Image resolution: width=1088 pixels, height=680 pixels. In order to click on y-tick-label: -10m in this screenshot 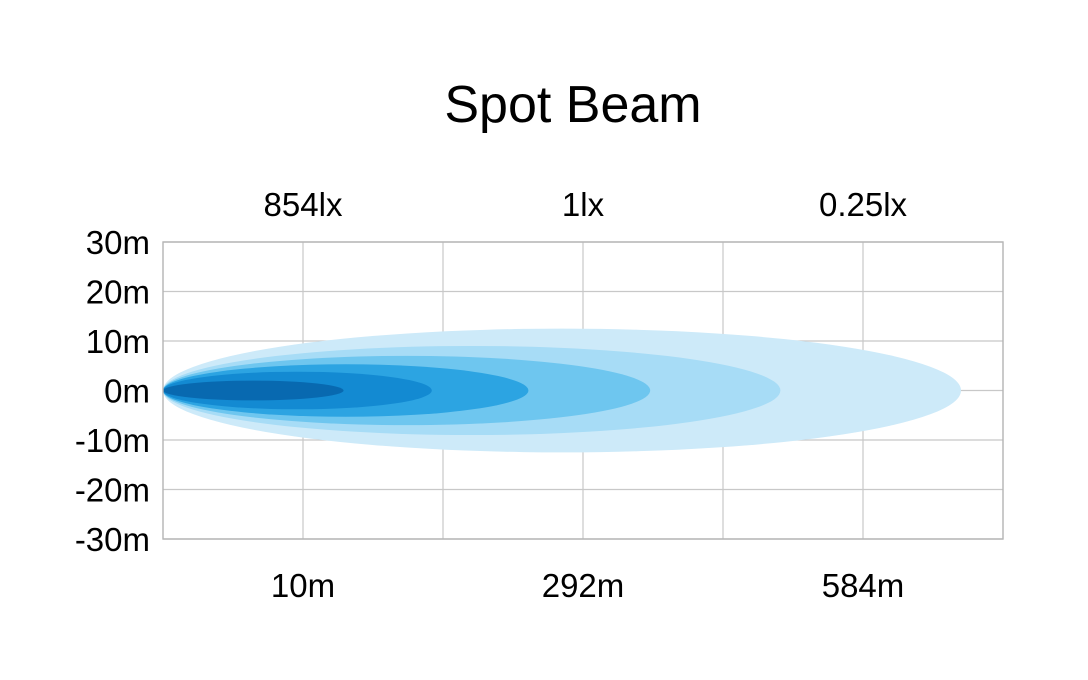, I will do `click(112, 440)`.